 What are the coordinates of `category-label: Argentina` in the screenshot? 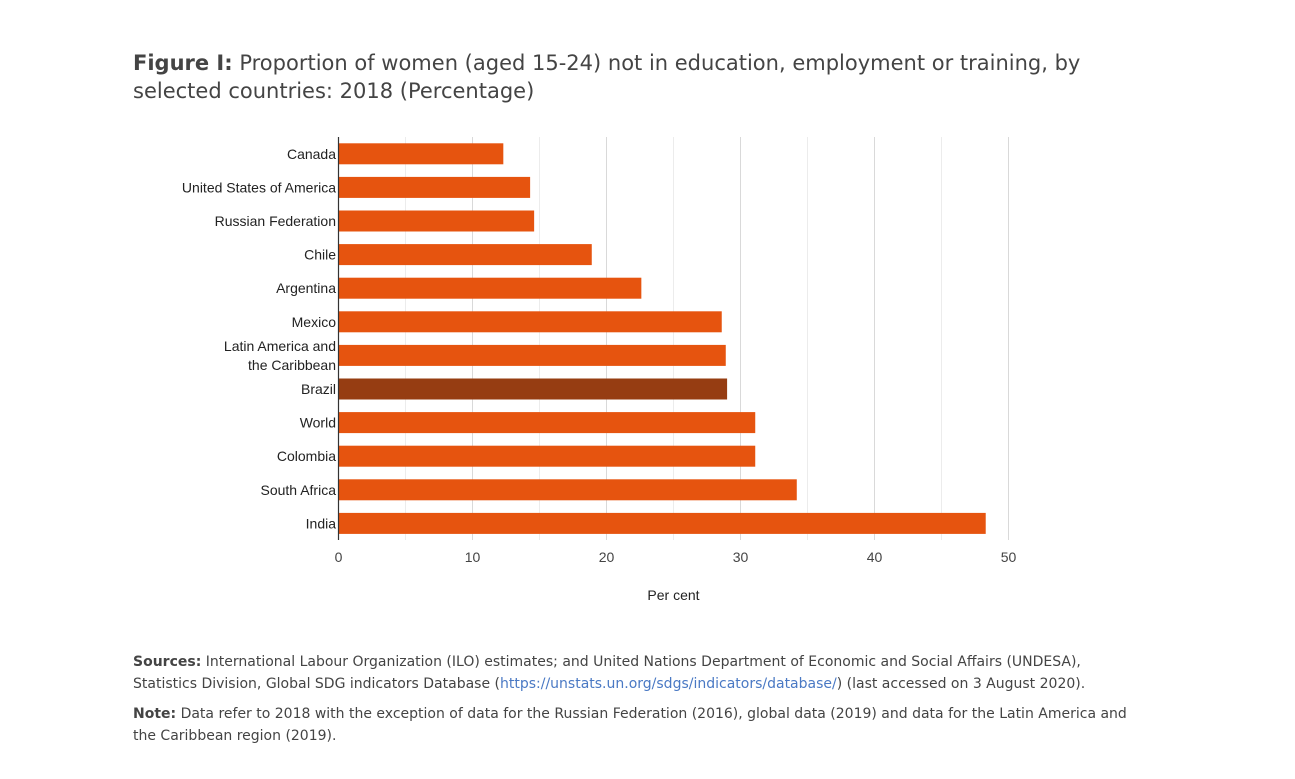 It's located at (306, 288).